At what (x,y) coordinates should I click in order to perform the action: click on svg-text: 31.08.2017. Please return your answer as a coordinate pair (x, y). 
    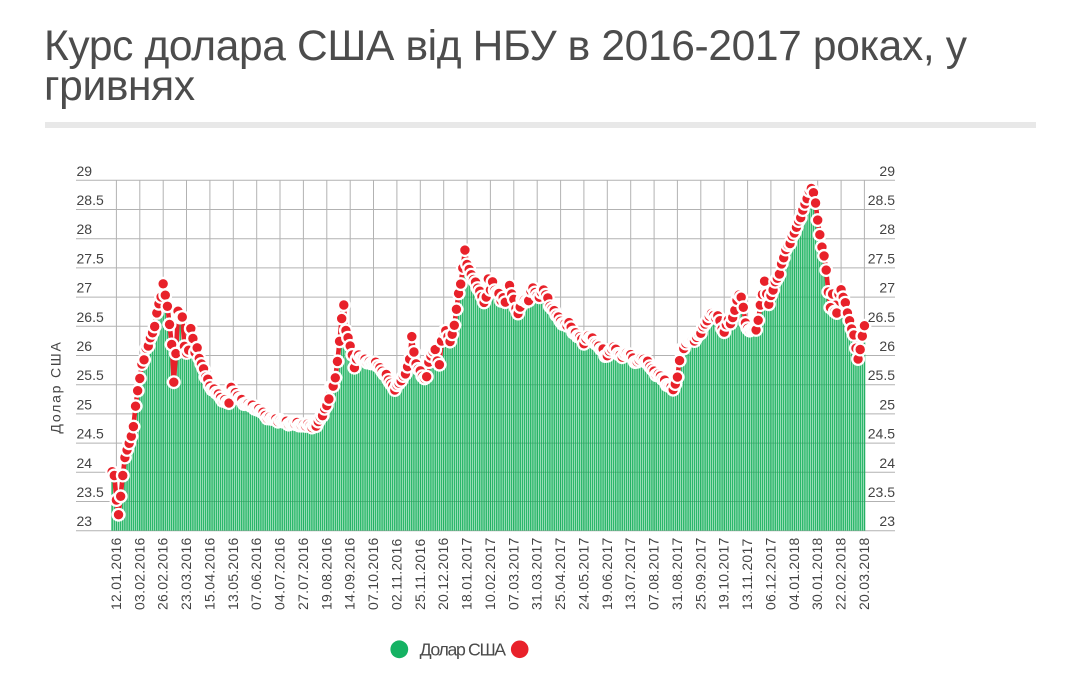
    Looking at the image, I should click on (677, 573).